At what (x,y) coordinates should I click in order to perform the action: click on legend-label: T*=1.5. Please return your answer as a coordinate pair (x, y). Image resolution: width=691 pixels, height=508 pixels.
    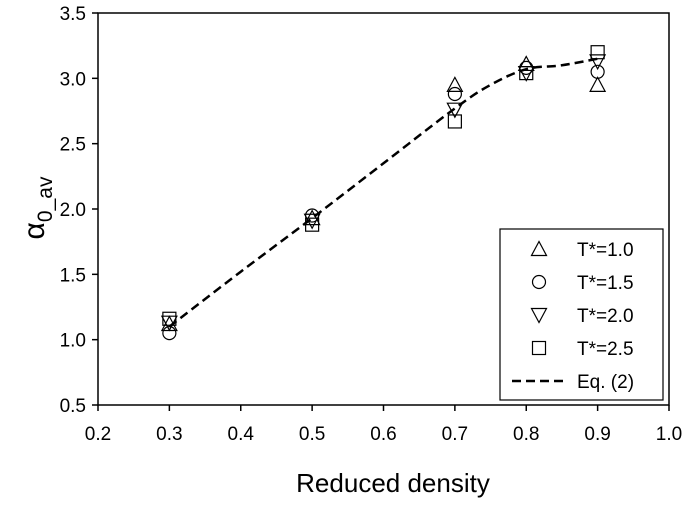
    Looking at the image, I should click on (605, 283).